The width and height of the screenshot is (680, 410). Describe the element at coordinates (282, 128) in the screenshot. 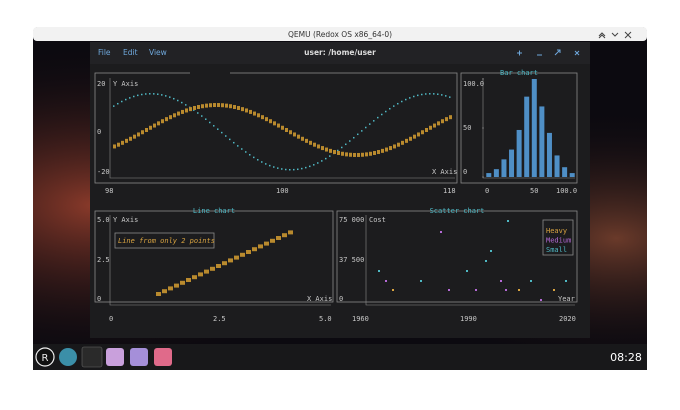

I see `axis` at that location.